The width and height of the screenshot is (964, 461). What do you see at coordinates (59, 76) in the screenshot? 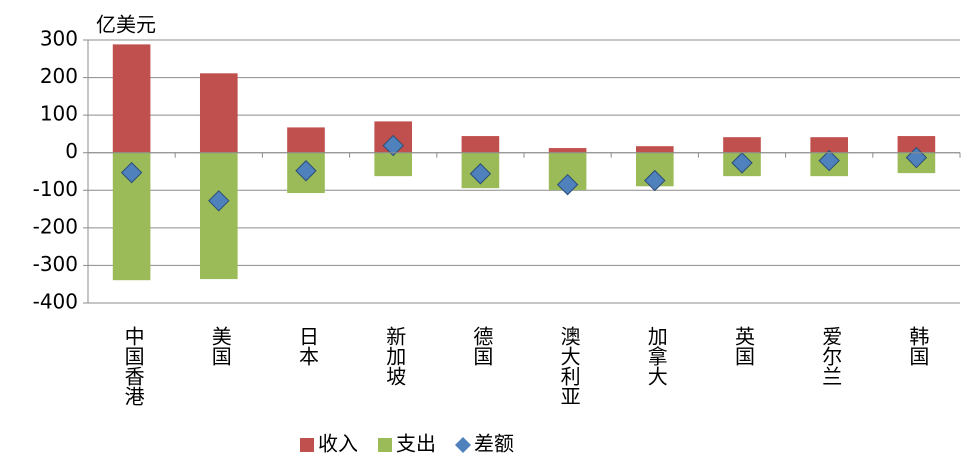
I see `y-tick-label: 200` at bounding box center [59, 76].